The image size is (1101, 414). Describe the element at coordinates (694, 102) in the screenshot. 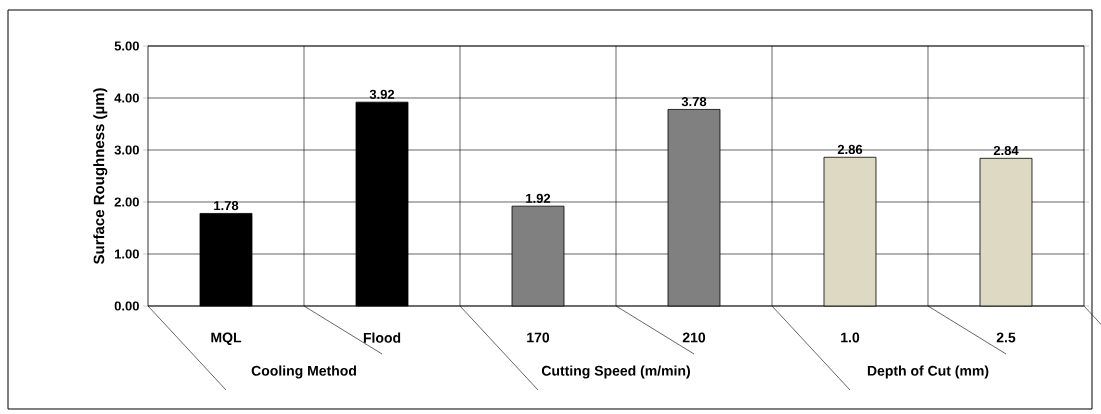

I see `data-label: 3.78` at that location.